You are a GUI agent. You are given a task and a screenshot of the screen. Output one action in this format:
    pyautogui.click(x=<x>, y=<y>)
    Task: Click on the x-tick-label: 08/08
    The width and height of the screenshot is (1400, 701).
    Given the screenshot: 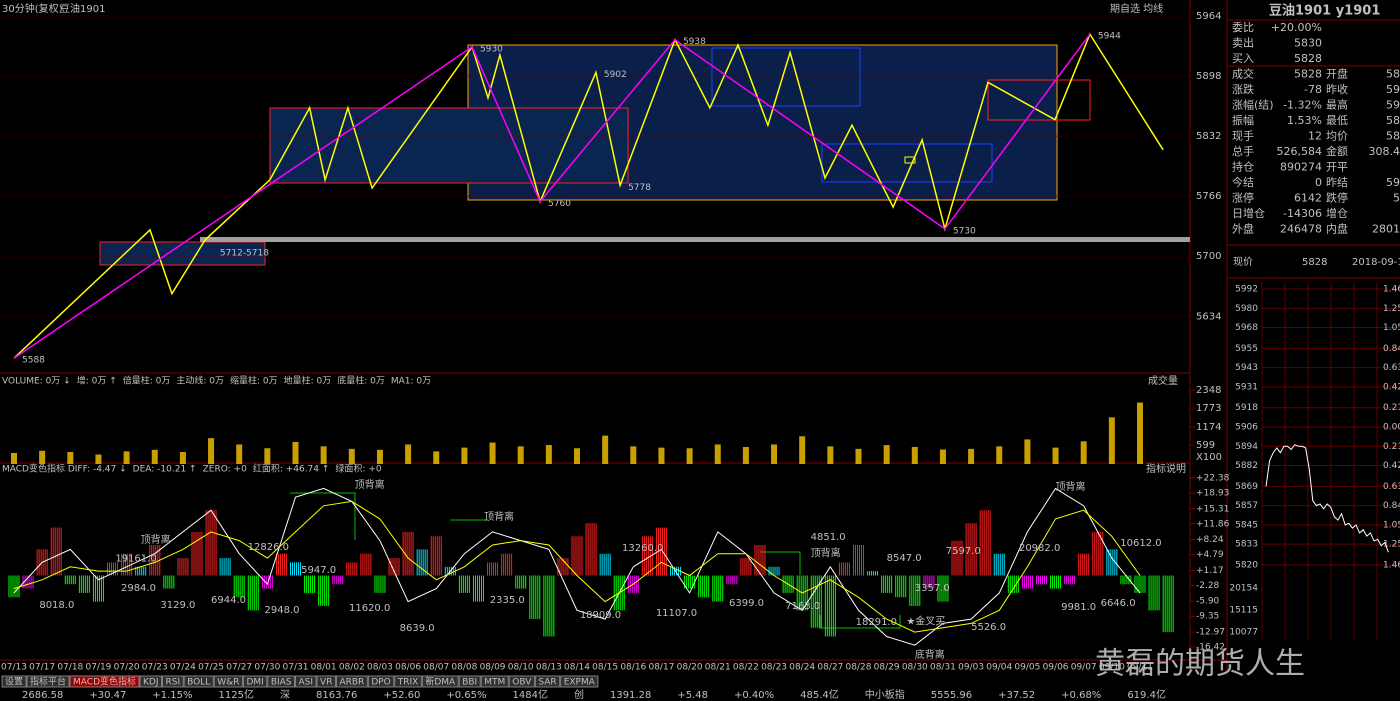 What is the action you would take?
    pyautogui.click(x=464, y=668)
    